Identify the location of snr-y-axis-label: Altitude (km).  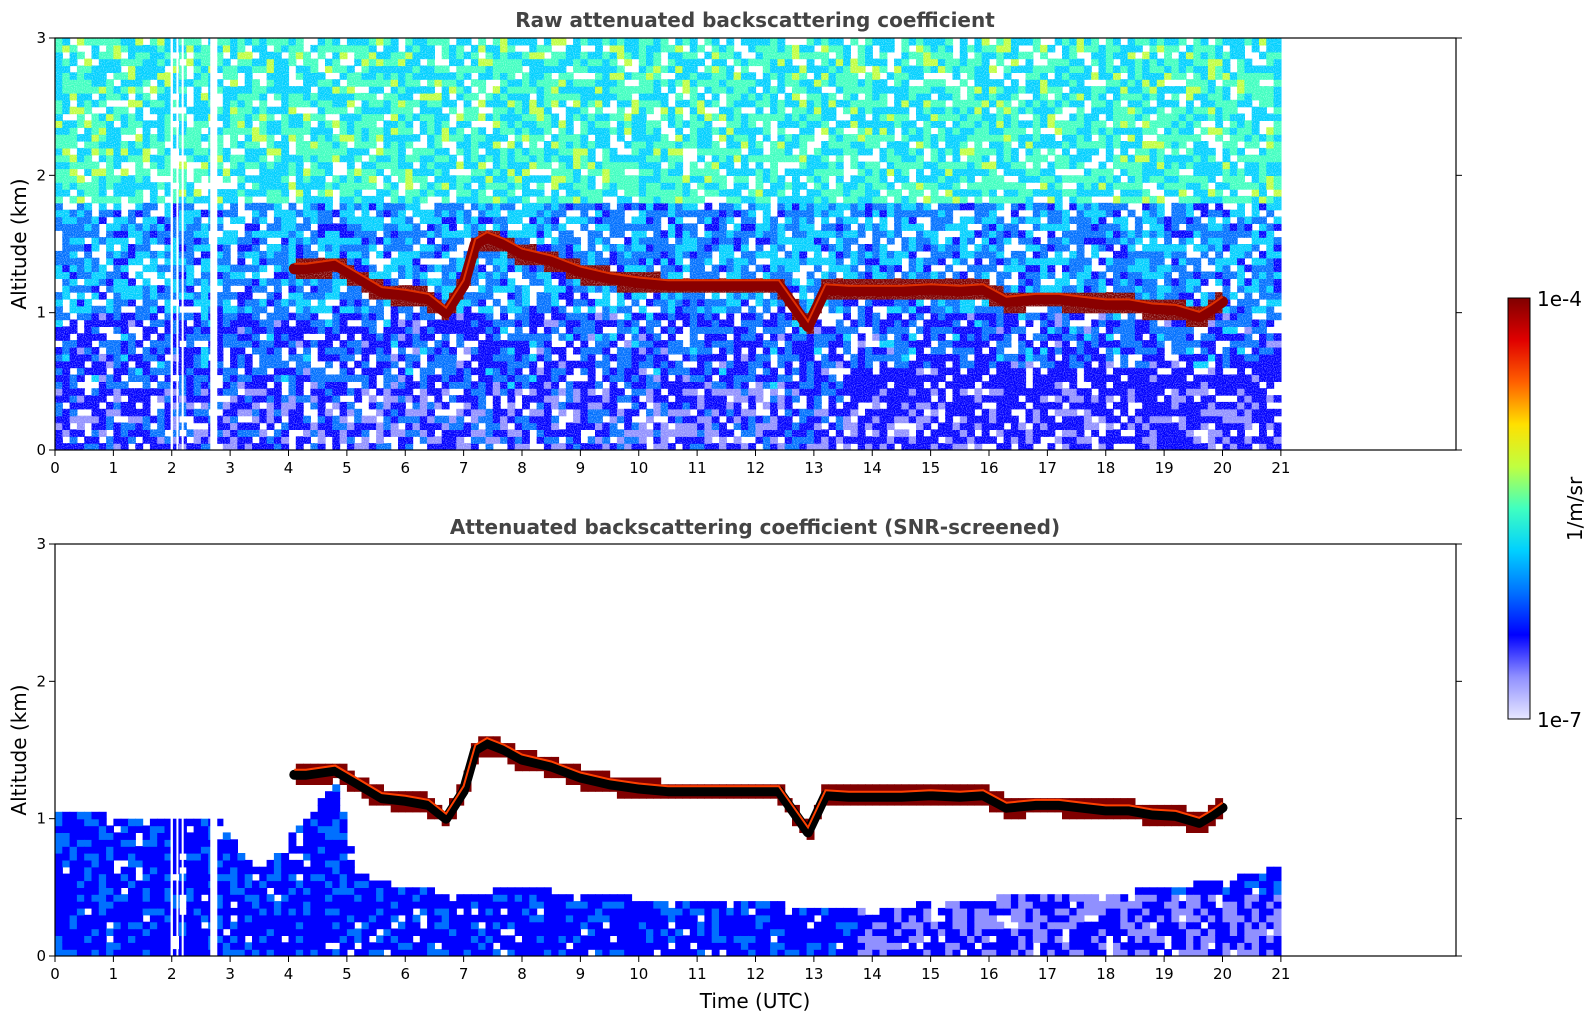
(19, 749).